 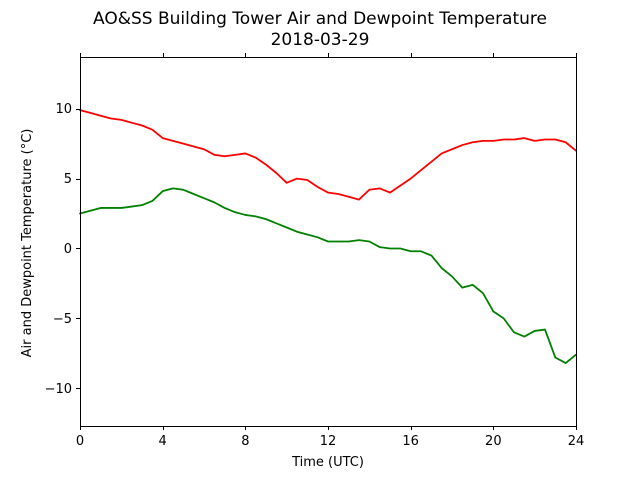 I want to click on x-tick-label: 0, so click(x=80, y=441).